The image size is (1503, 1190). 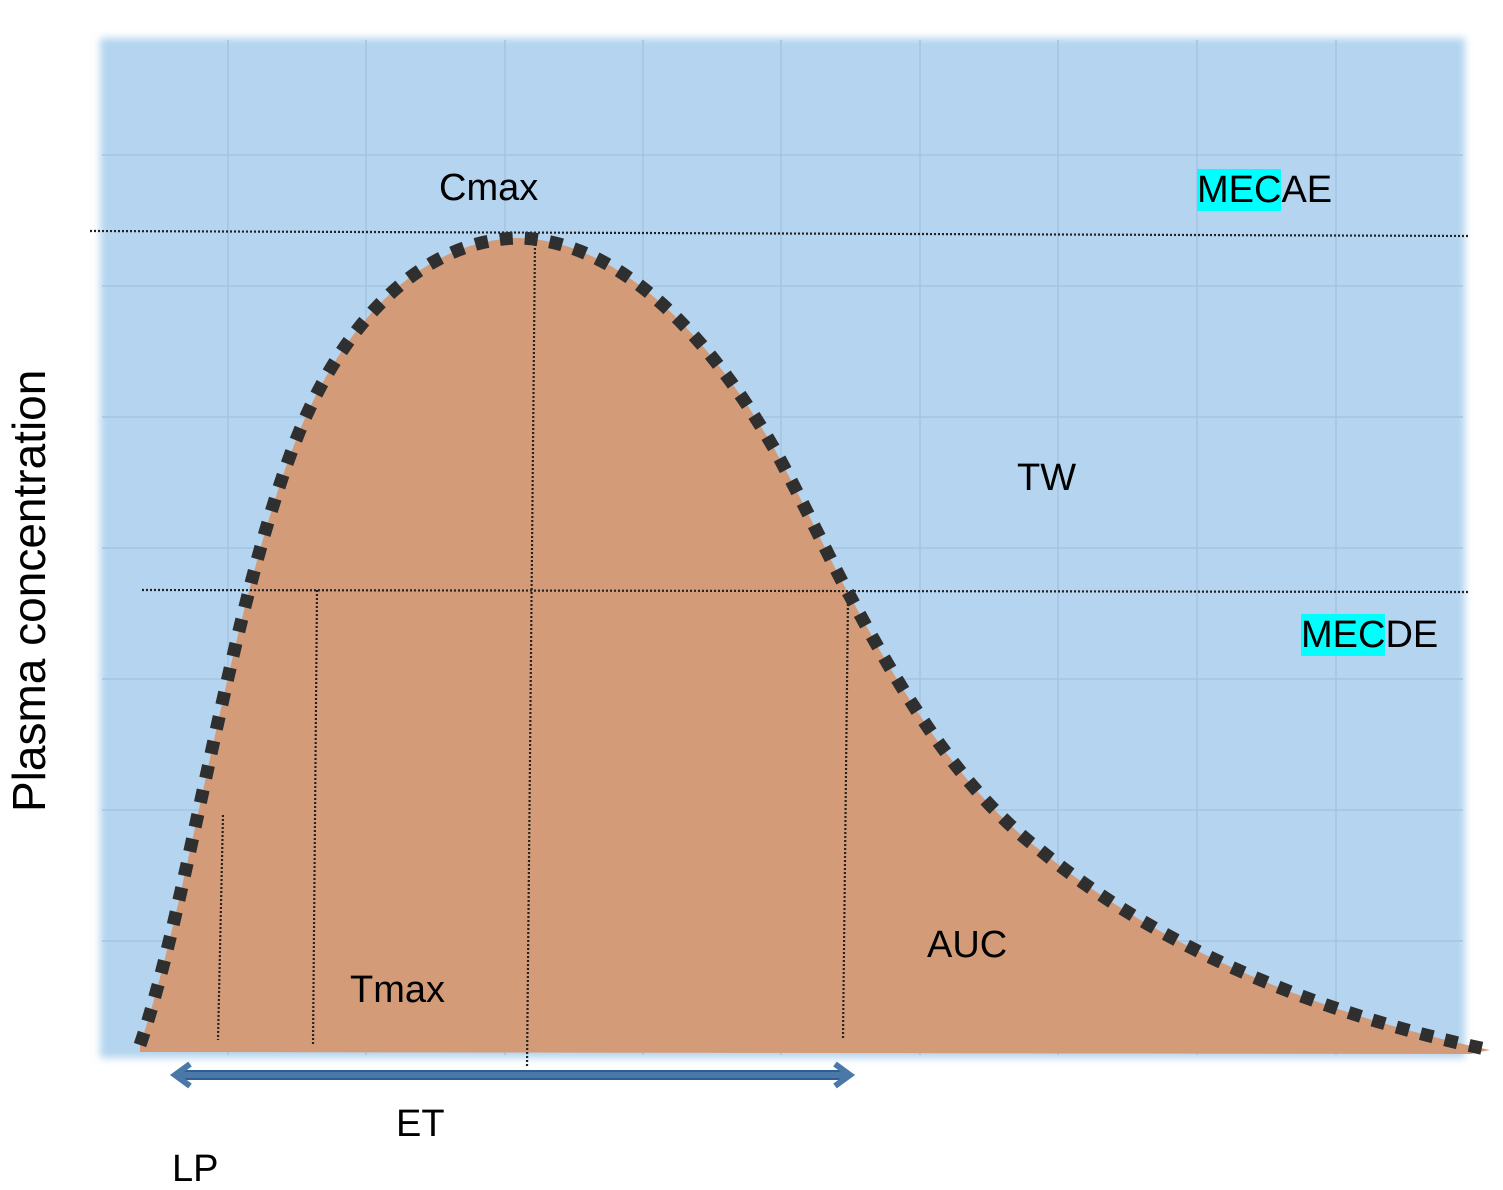 I want to click on tw-label: TW, so click(x=1047, y=478).